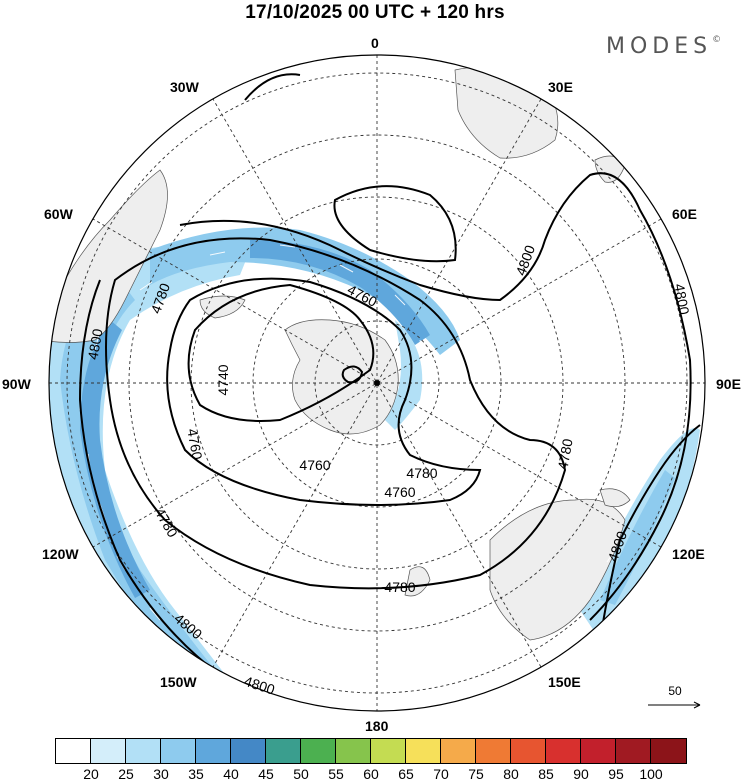 The width and height of the screenshot is (750, 782). I want to click on tasmania, so click(615, 497).